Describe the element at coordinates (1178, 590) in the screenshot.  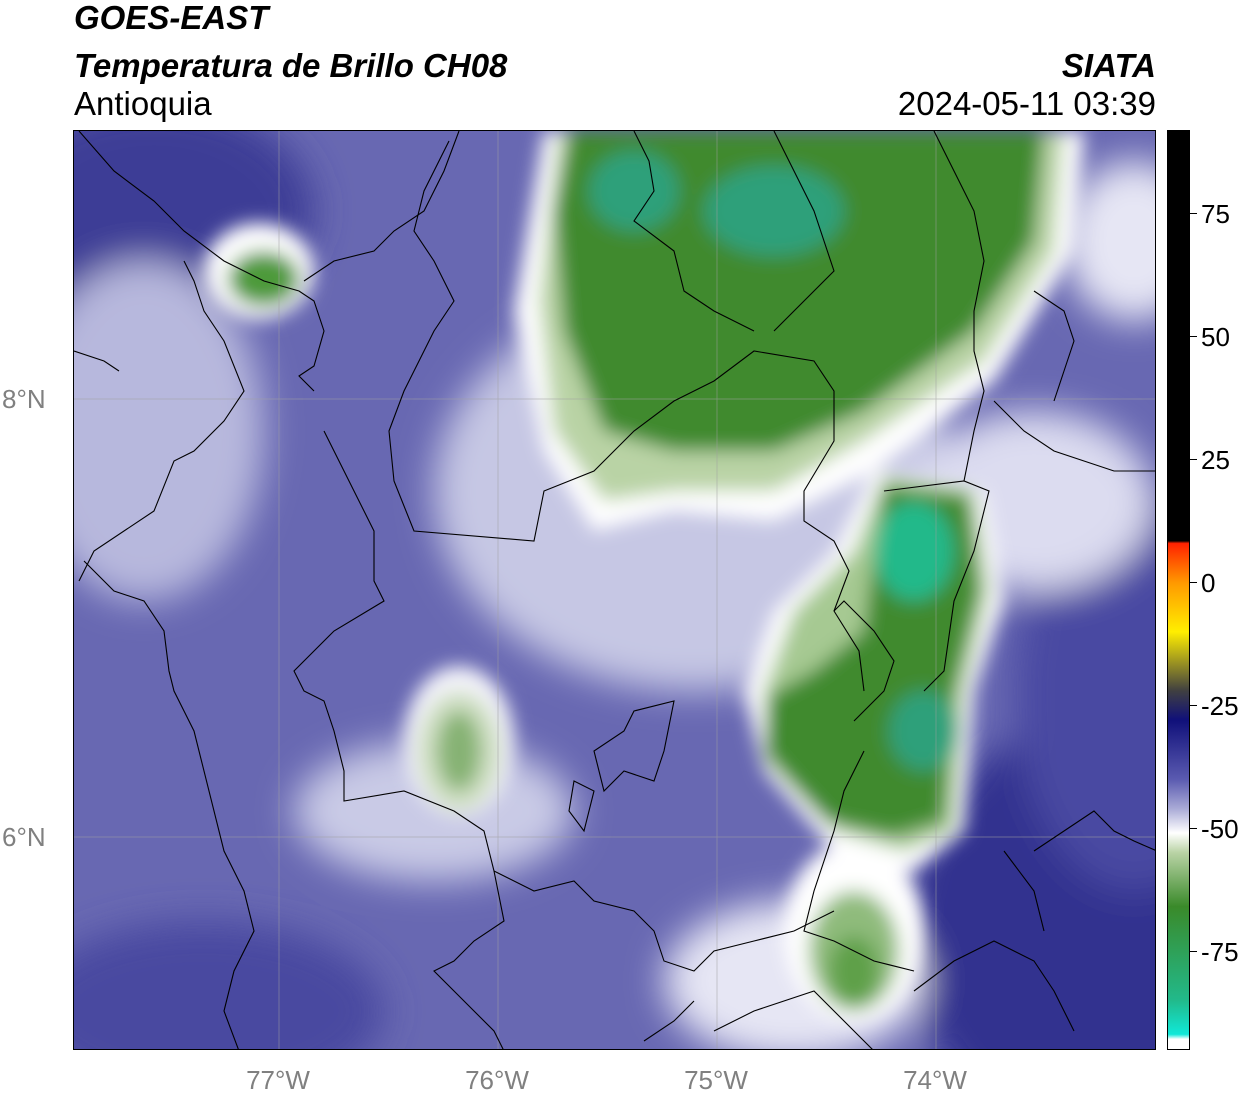
I see `colorbar` at that location.